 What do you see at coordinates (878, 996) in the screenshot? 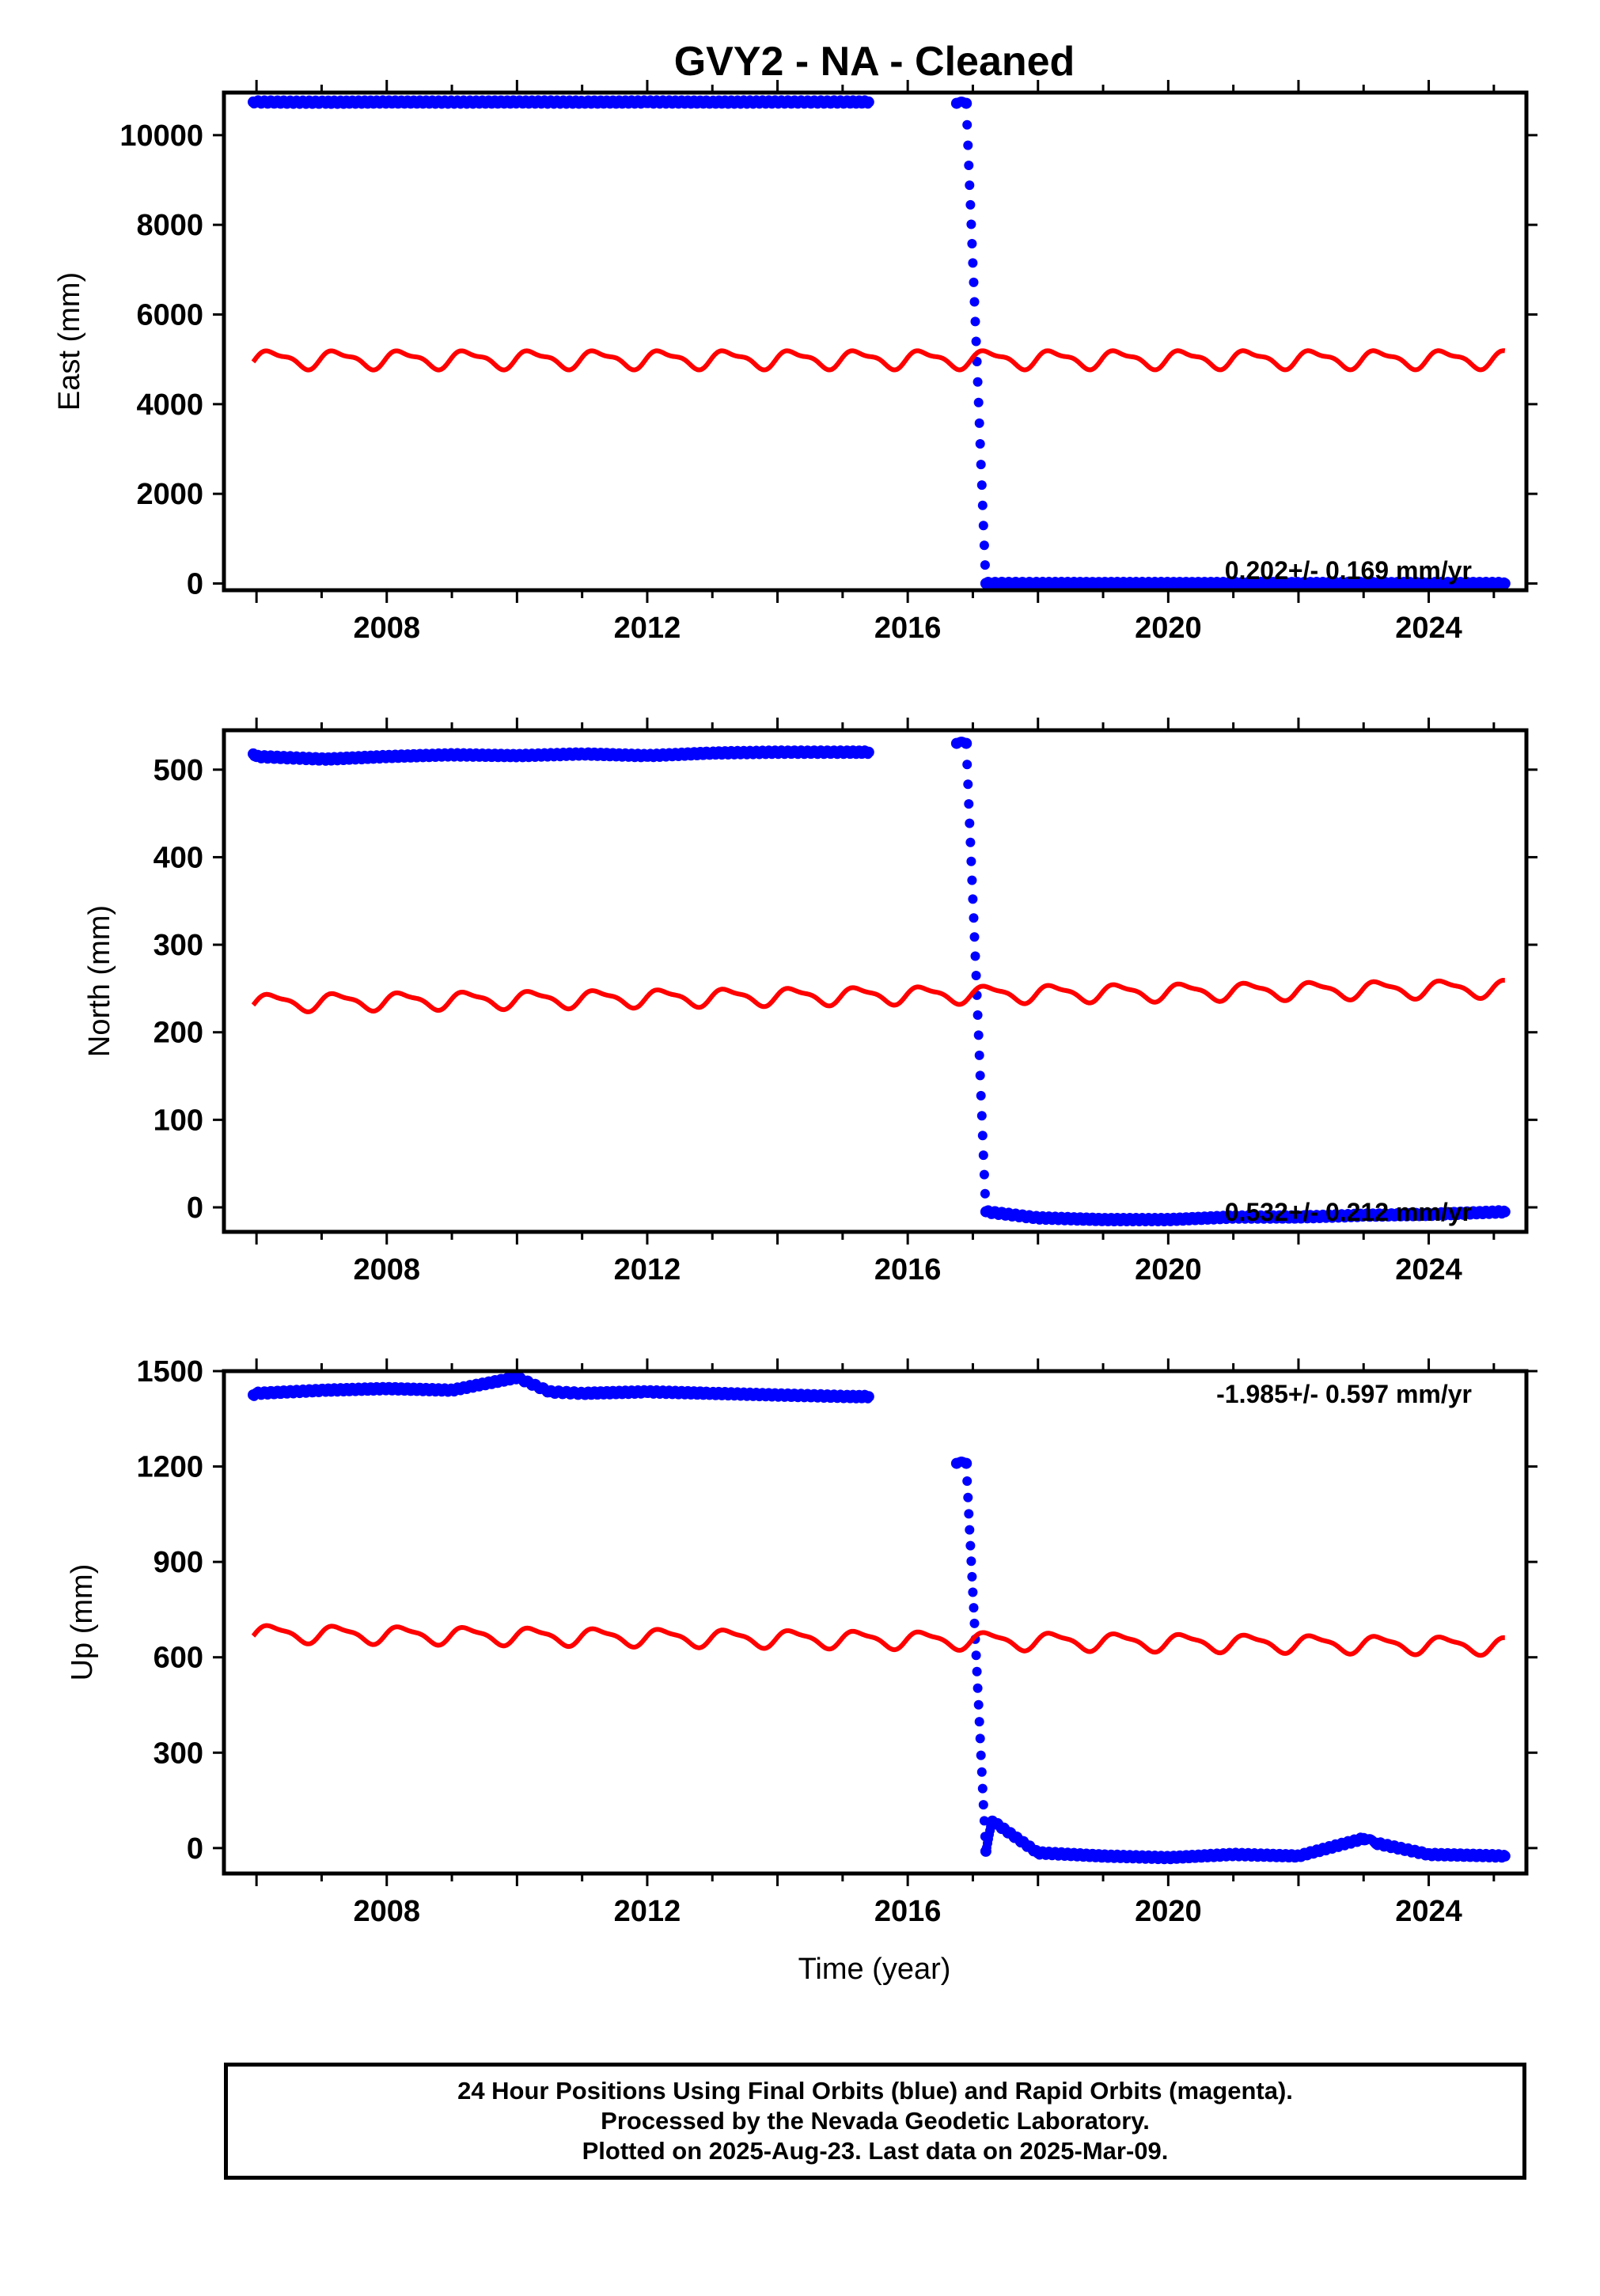
I see `north-model-line` at bounding box center [878, 996].